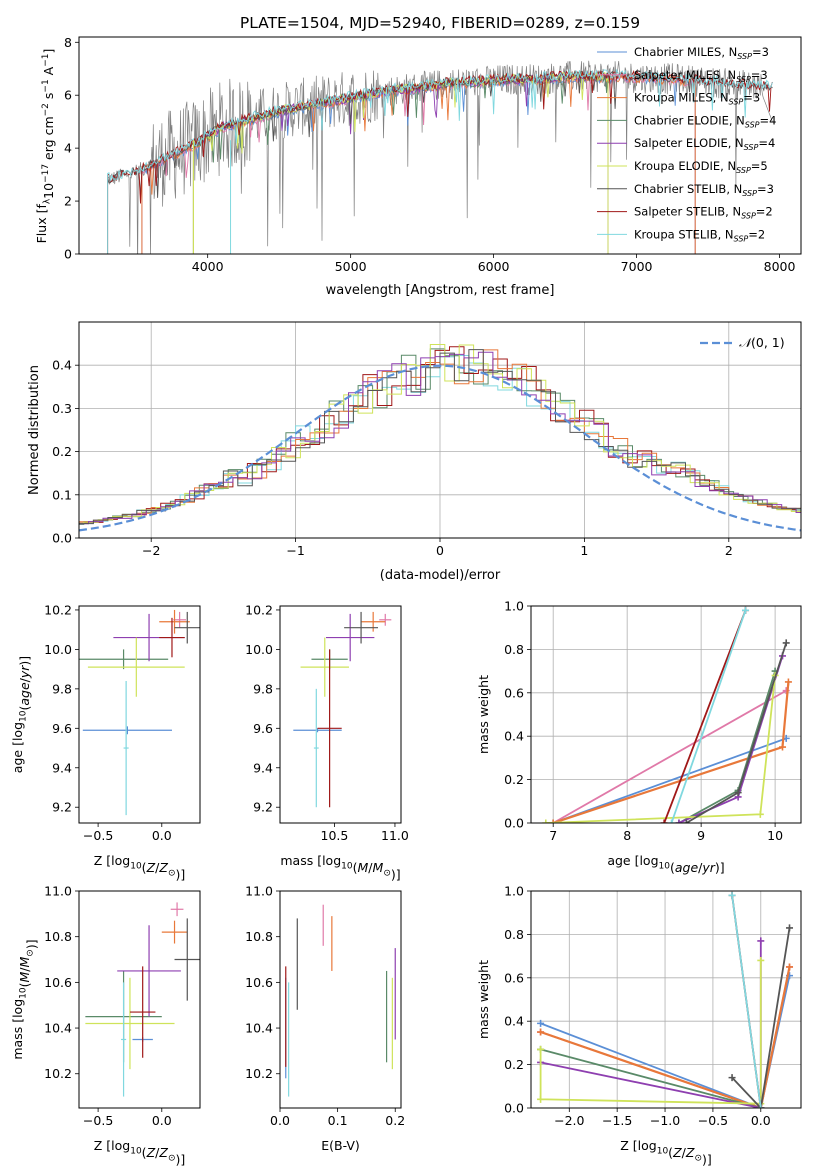 The image size is (819, 1170). What do you see at coordinates (338, 1120) in the screenshot?
I see `x-tick-label: 0.1` at bounding box center [338, 1120].